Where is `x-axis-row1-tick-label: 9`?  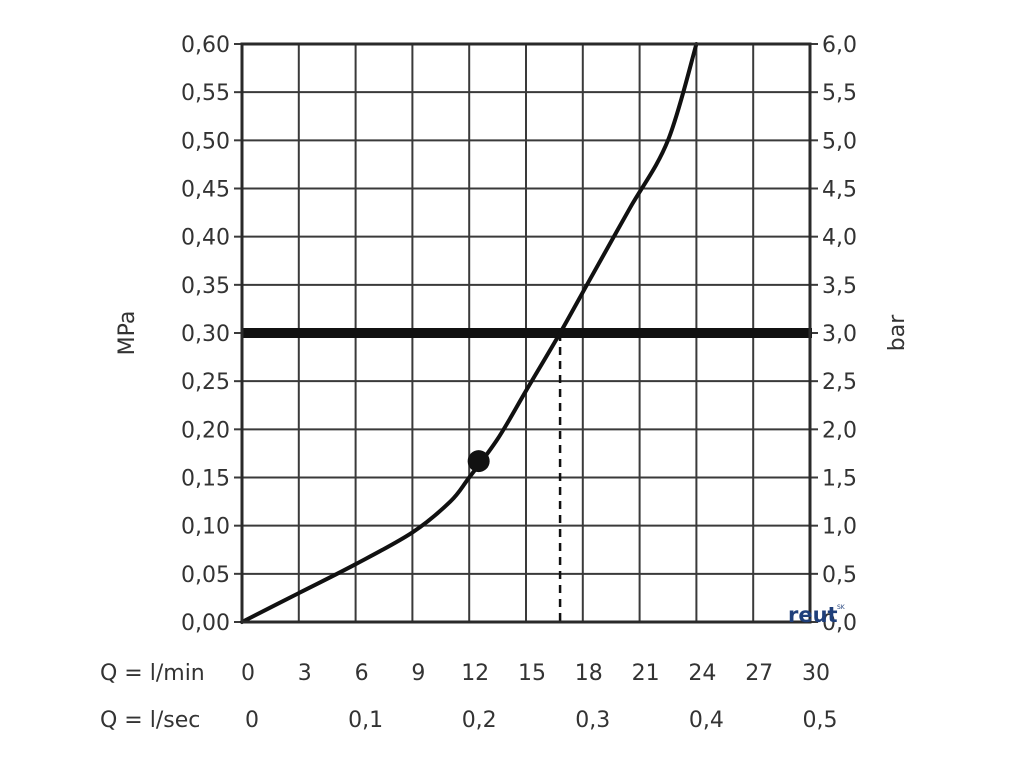
x-axis-row1-tick-label: 9 is located at coordinates (418, 673).